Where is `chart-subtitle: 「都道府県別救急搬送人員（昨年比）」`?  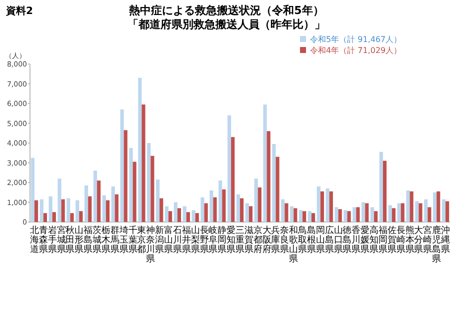
chart-subtitle: 「都道府県別救急搬送人員（昨年比）」 is located at coordinates (227, 24).